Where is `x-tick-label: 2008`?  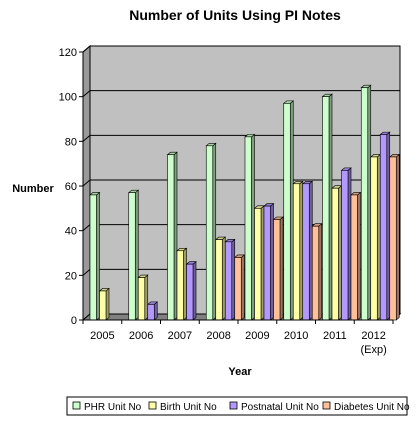 x-tick-label: 2008 is located at coordinates (218, 336).